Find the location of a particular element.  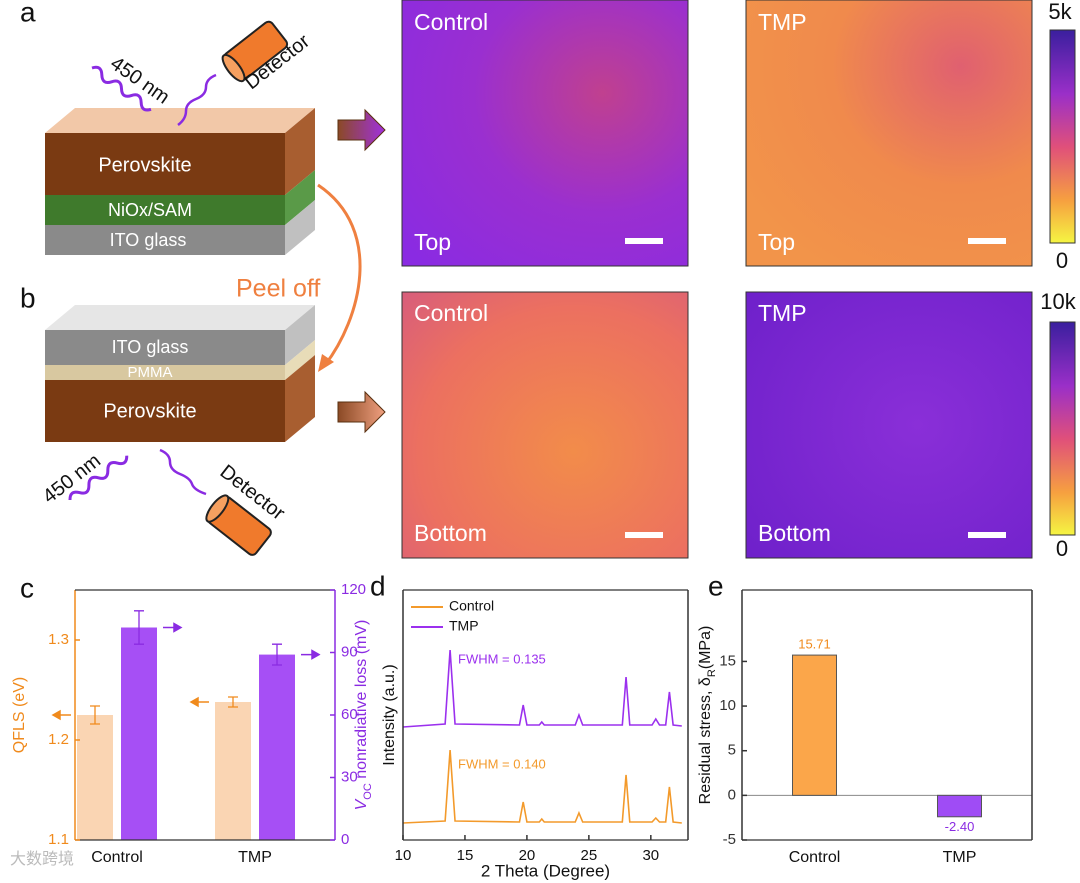

y-tick-label: -5 is located at coordinates (729, 839).